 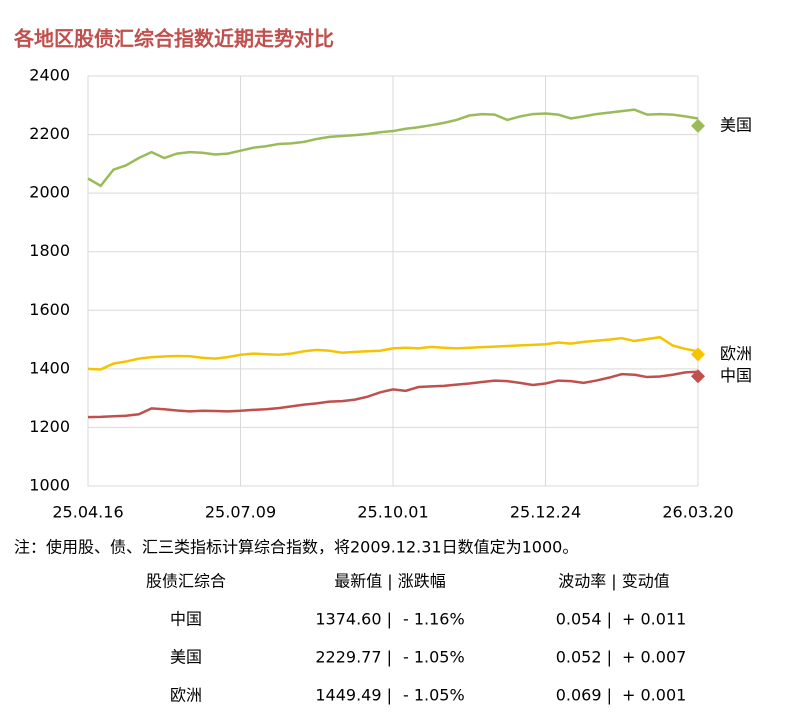 I want to click on table-cell: 0.054 |, so click(x=584, y=619).